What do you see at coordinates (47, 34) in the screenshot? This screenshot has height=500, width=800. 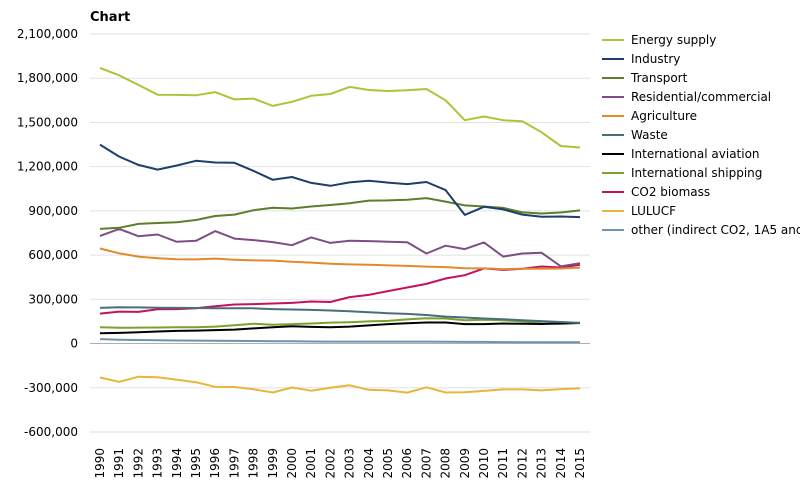 I see `y-tick-label: 2,100,000` at bounding box center [47, 34].